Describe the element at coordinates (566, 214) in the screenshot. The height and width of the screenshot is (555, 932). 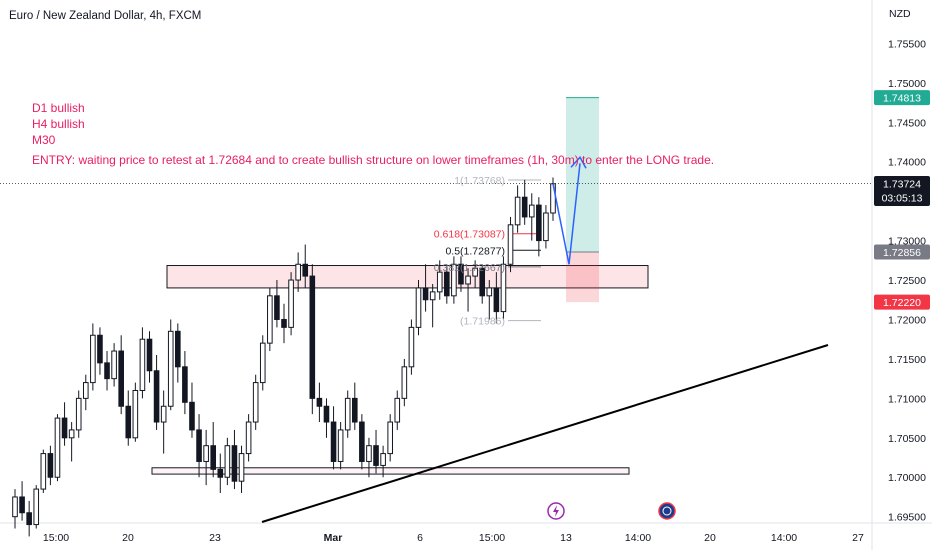
I see `projection-path` at that location.